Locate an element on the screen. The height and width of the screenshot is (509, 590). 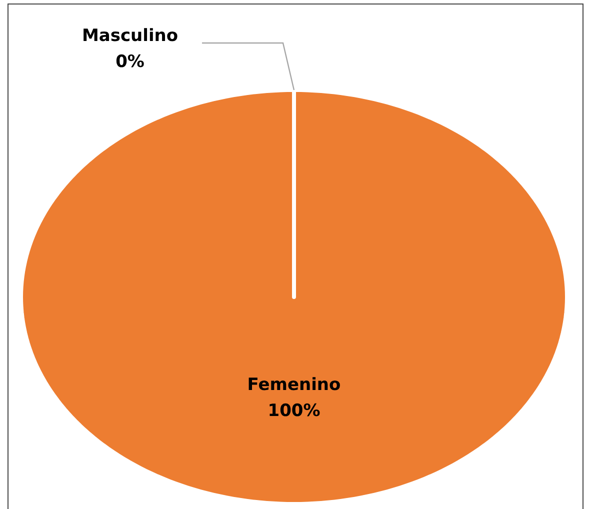
data-label: 100% is located at coordinates (294, 410).